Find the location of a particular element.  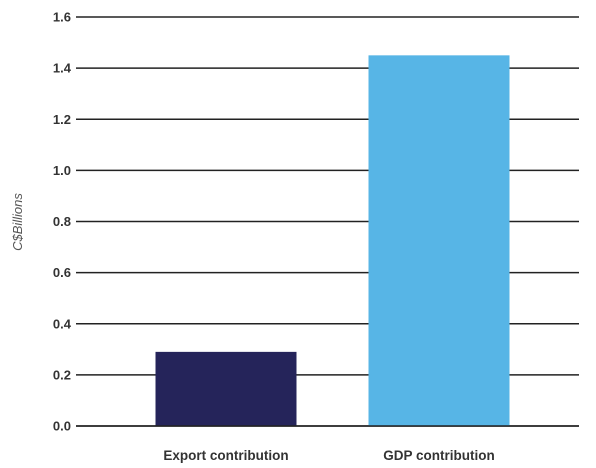

y-tick-label: 0.8 is located at coordinates (62, 221).